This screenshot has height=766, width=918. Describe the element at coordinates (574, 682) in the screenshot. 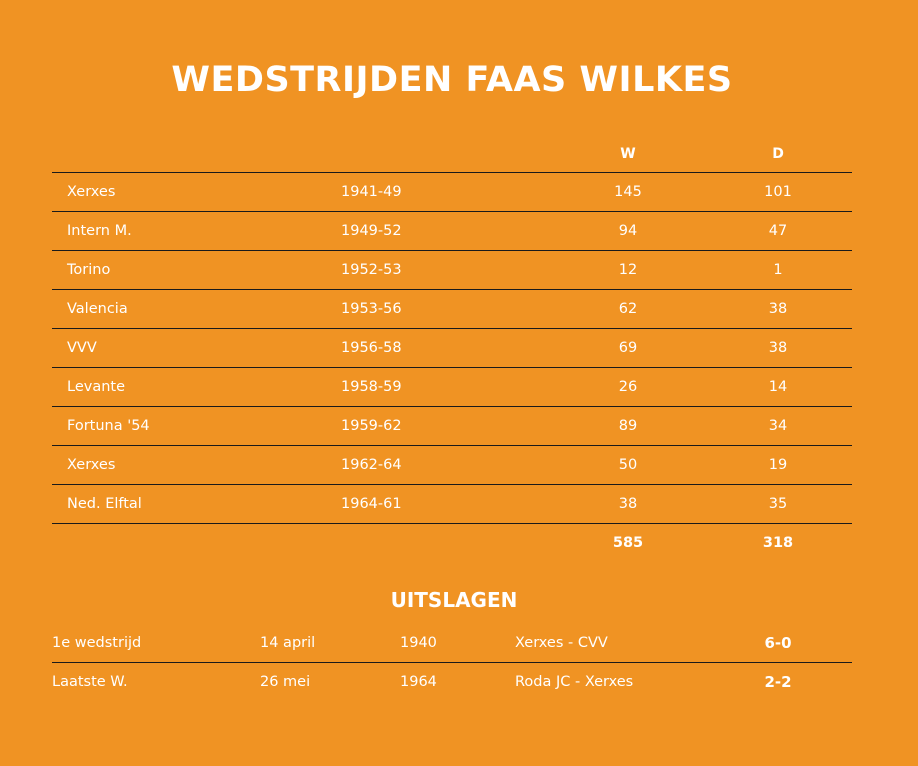

I see `result-match: Roda JC - Xerxes` at that location.